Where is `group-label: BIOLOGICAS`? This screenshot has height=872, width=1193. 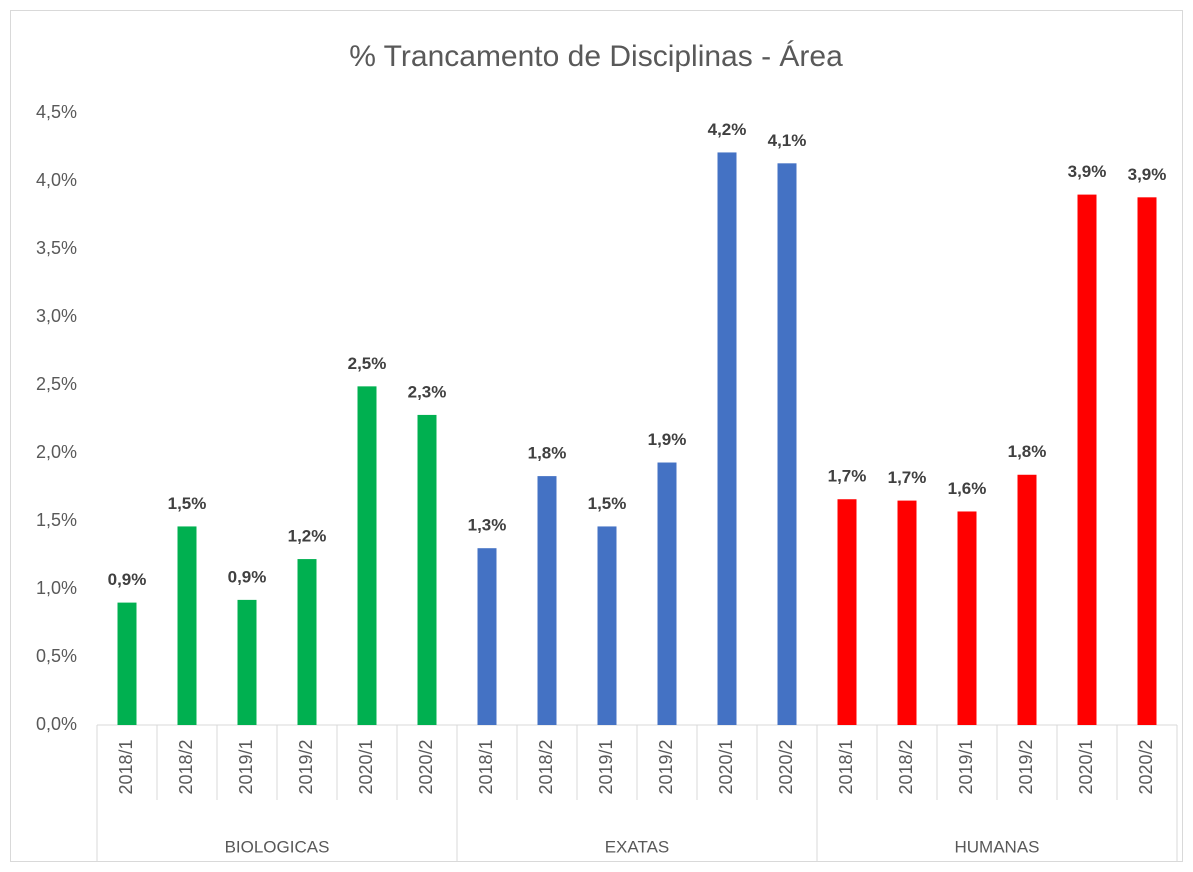 group-label: BIOLOGICAS is located at coordinates (277, 846).